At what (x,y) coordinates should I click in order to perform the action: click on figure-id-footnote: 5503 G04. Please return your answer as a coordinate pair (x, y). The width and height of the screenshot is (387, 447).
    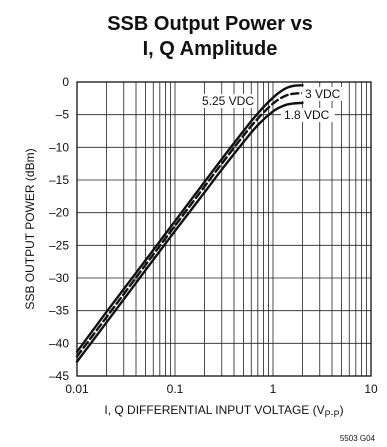
    Looking at the image, I should click on (358, 438).